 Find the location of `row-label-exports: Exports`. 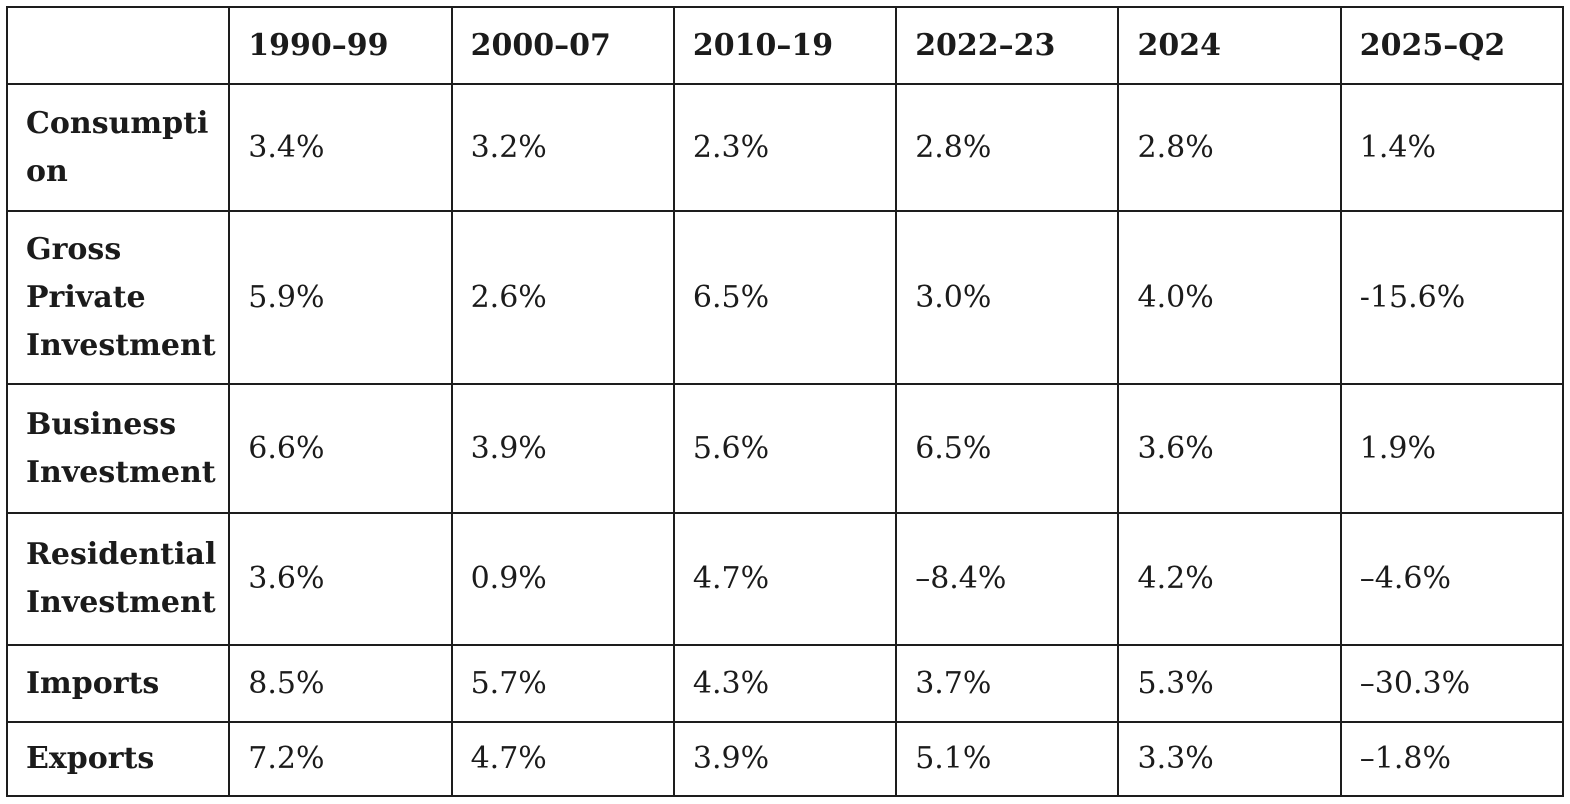

row-label-exports: Exports is located at coordinates (118, 759).